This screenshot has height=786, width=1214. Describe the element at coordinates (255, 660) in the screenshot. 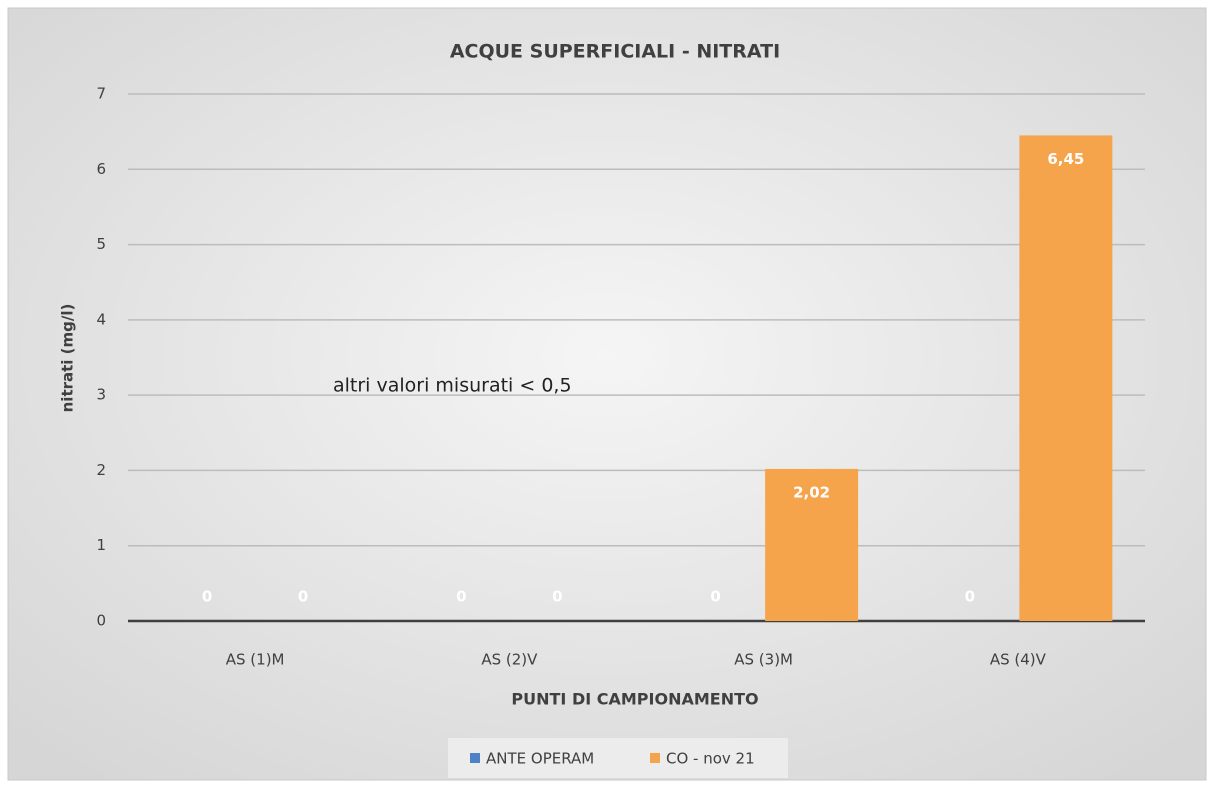

I see `x-tick-label: AS (1)M` at that location.